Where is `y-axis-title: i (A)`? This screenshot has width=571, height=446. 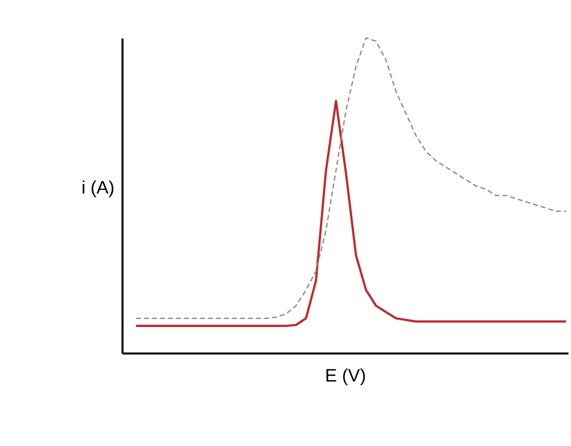
y-axis-title: i (A) is located at coordinates (98, 188).